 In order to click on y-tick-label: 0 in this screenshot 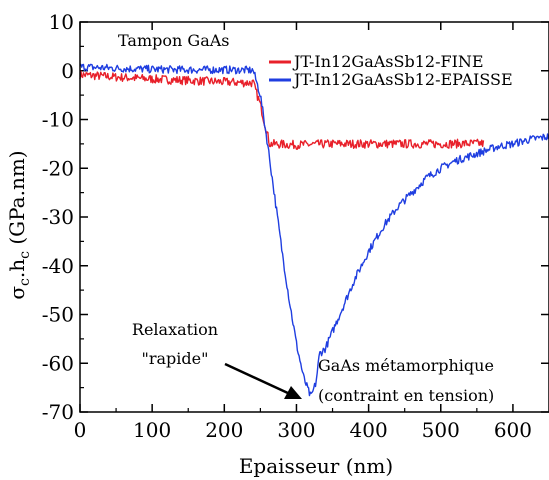, I will do `click(67, 71)`.